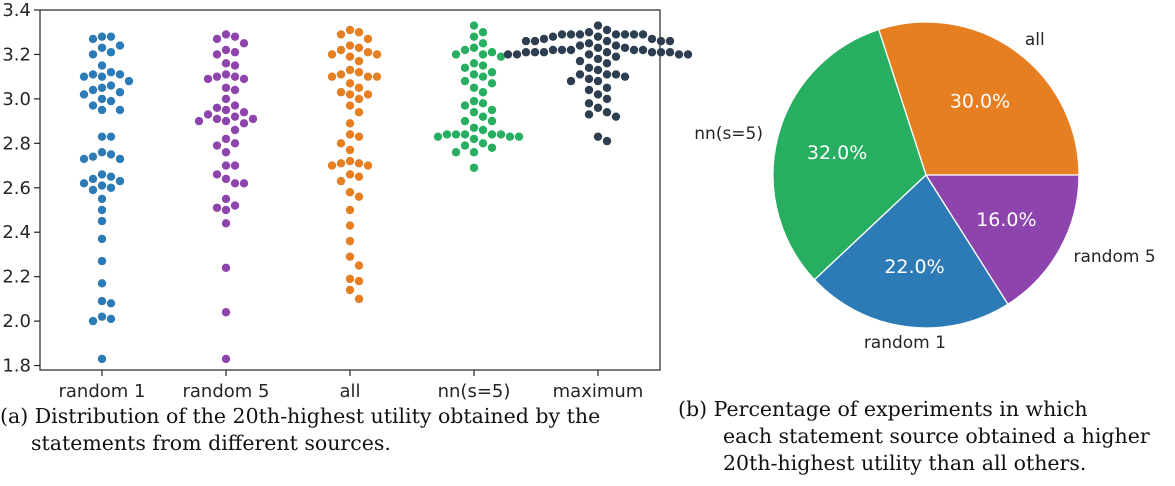 This screenshot has height=486, width=1175. Describe the element at coordinates (914, 267) in the screenshot. I see `pie-percent-label: 22.0%` at that location.